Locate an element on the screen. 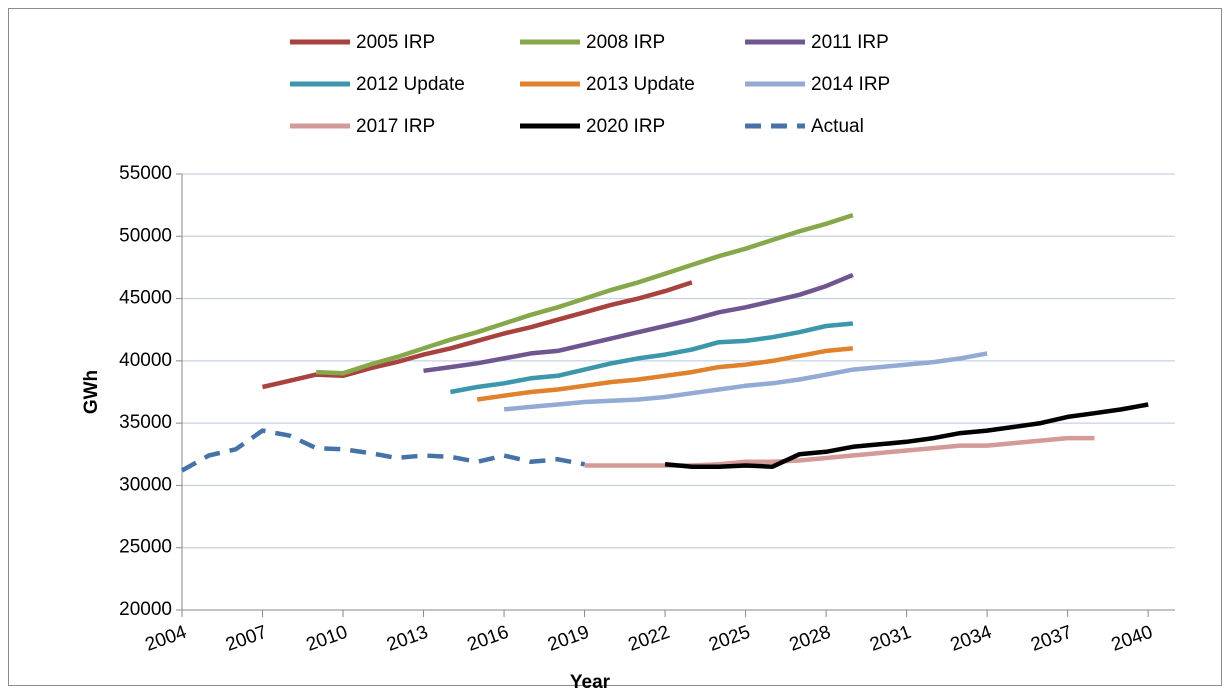 This screenshot has height=694, width=1230. x-axis-title: Year is located at coordinates (590, 682).